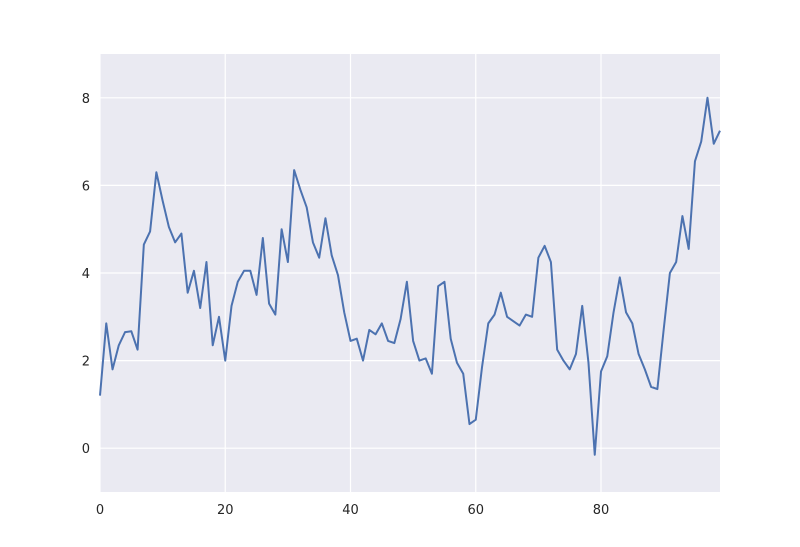 This screenshot has height=547, width=800. What do you see at coordinates (225, 510) in the screenshot?
I see `x-tick-label: 20` at bounding box center [225, 510].